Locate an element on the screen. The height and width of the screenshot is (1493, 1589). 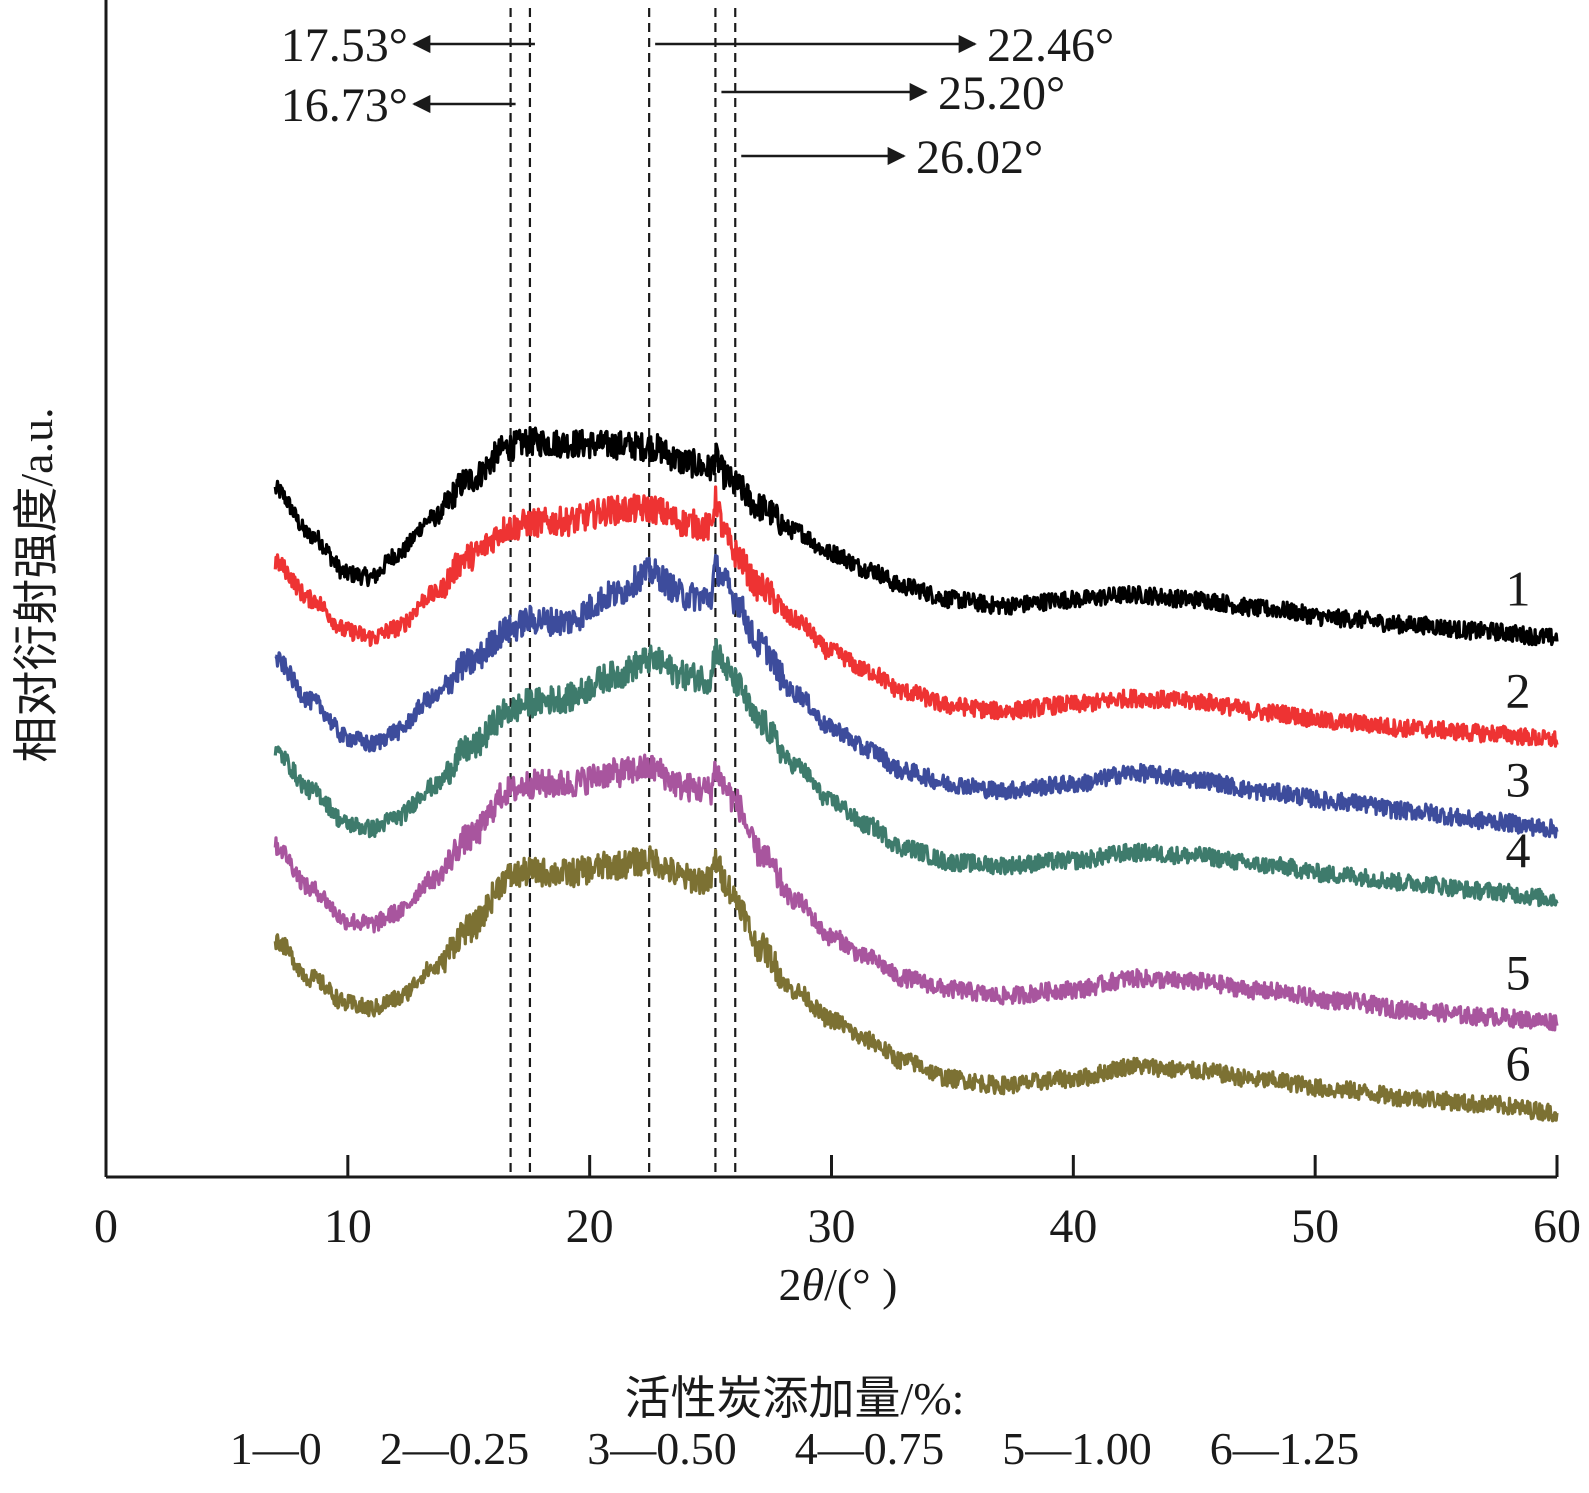
series-labels: 1 2 3 4 5 6 is located at coordinates (1518, 826).